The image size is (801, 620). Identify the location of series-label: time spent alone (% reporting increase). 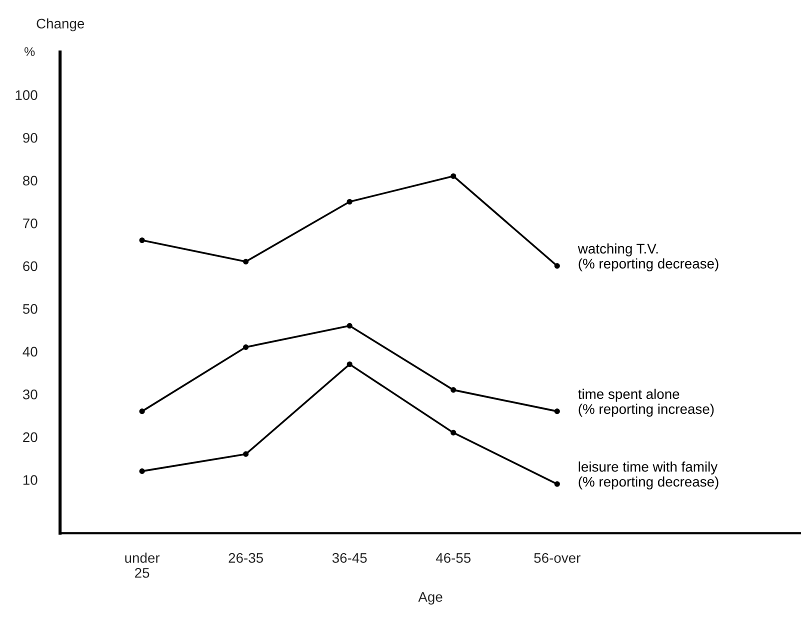
(646, 402).